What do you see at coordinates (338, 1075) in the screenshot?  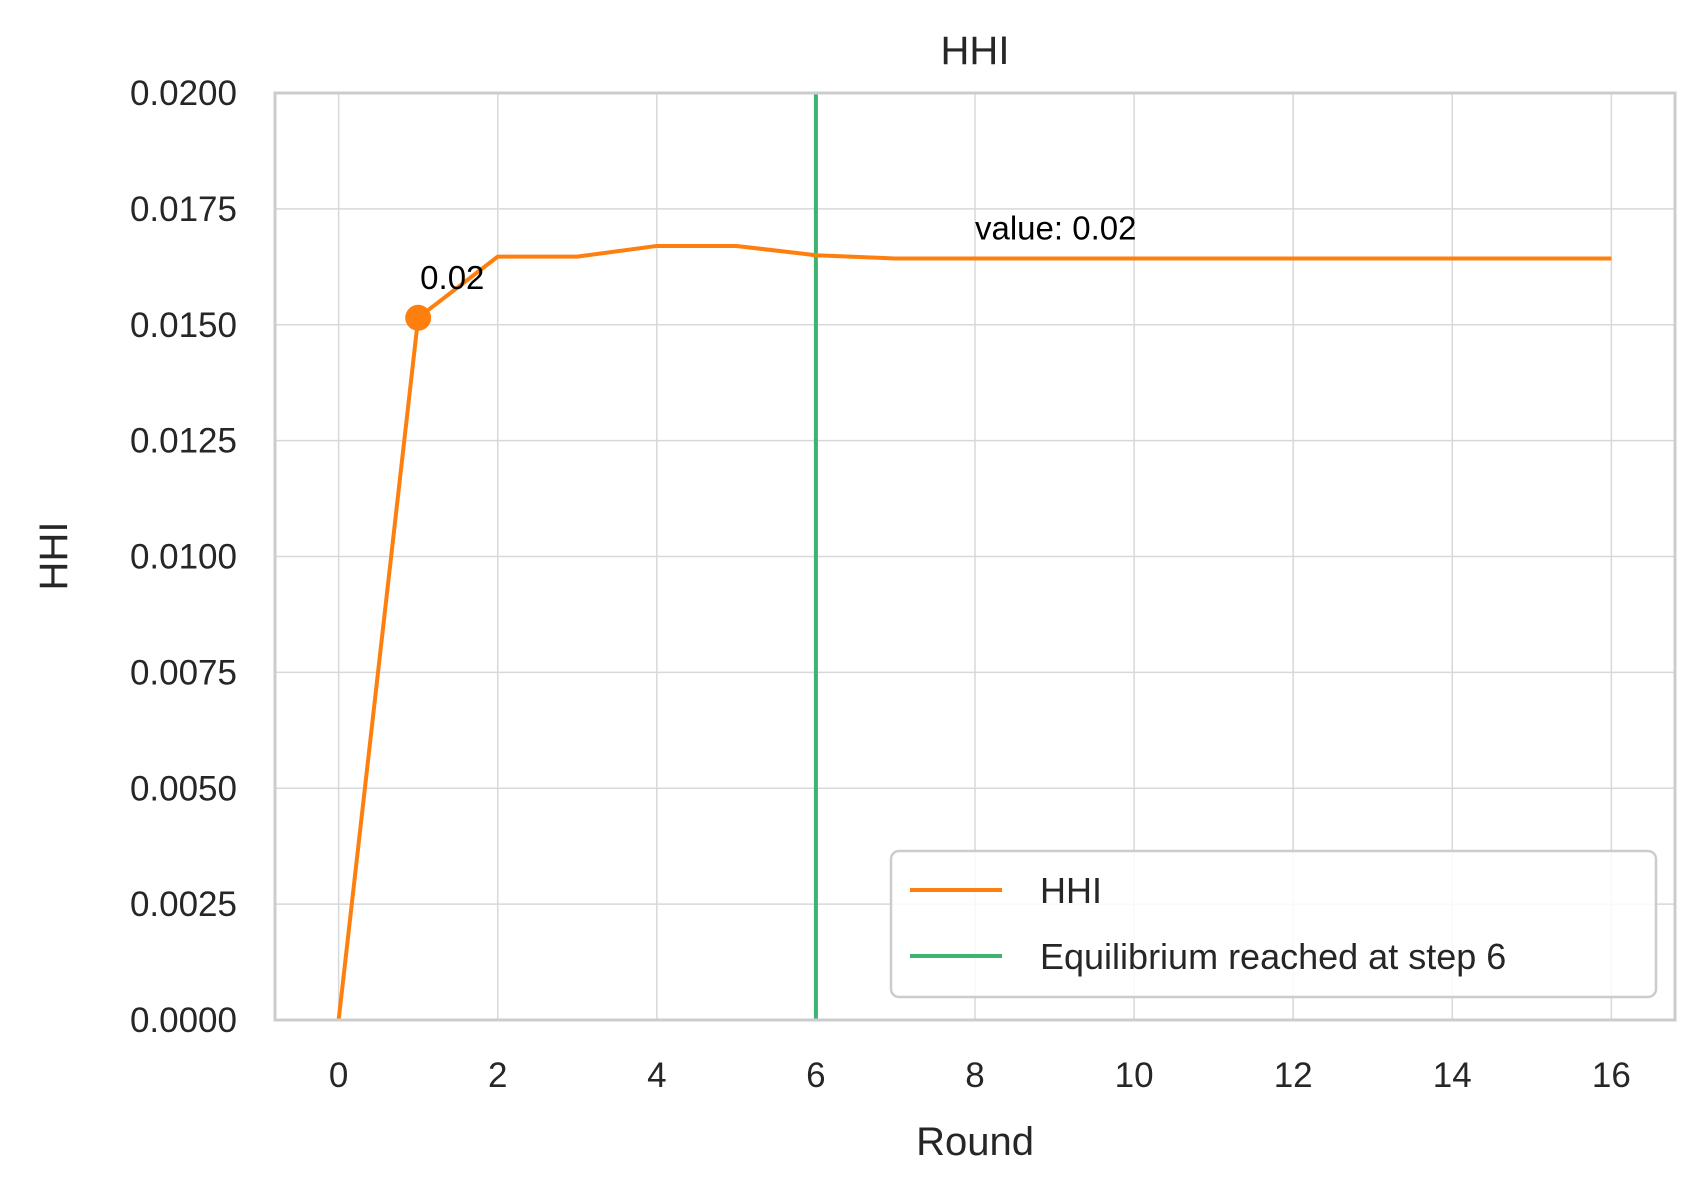 I see `x-tick-label: 0` at bounding box center [338, 1075].